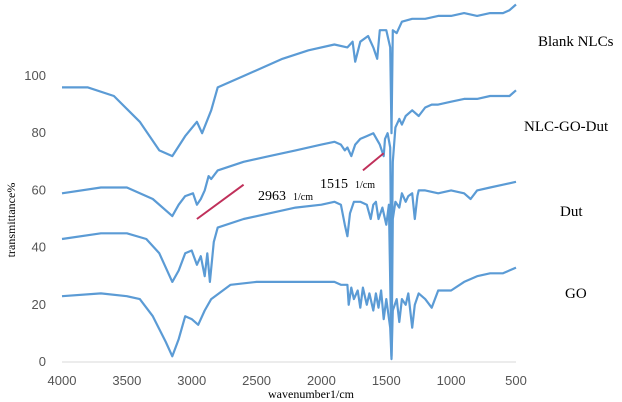 Image resolution: width=622 pixels, height=402 pixels. I want to click on y-axis-title: transmittance%, so click(11, 220).